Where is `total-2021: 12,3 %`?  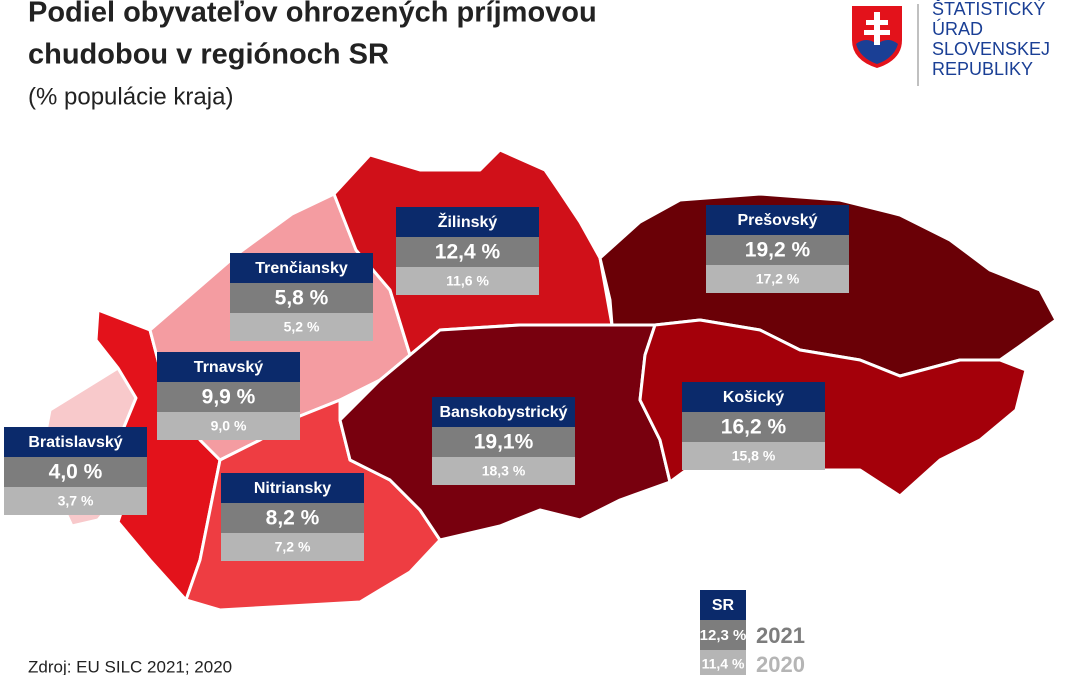
total-2021: 12,3 % is located at coordinates (723, 635).